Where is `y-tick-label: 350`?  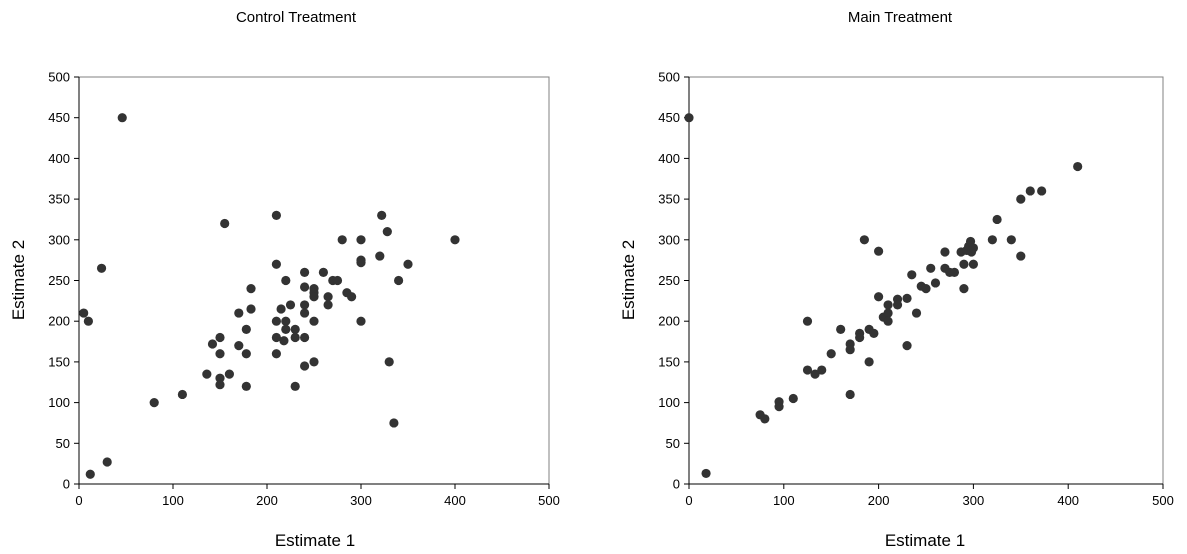 y-tick-label: 350 is located at coordinates (59, 199).